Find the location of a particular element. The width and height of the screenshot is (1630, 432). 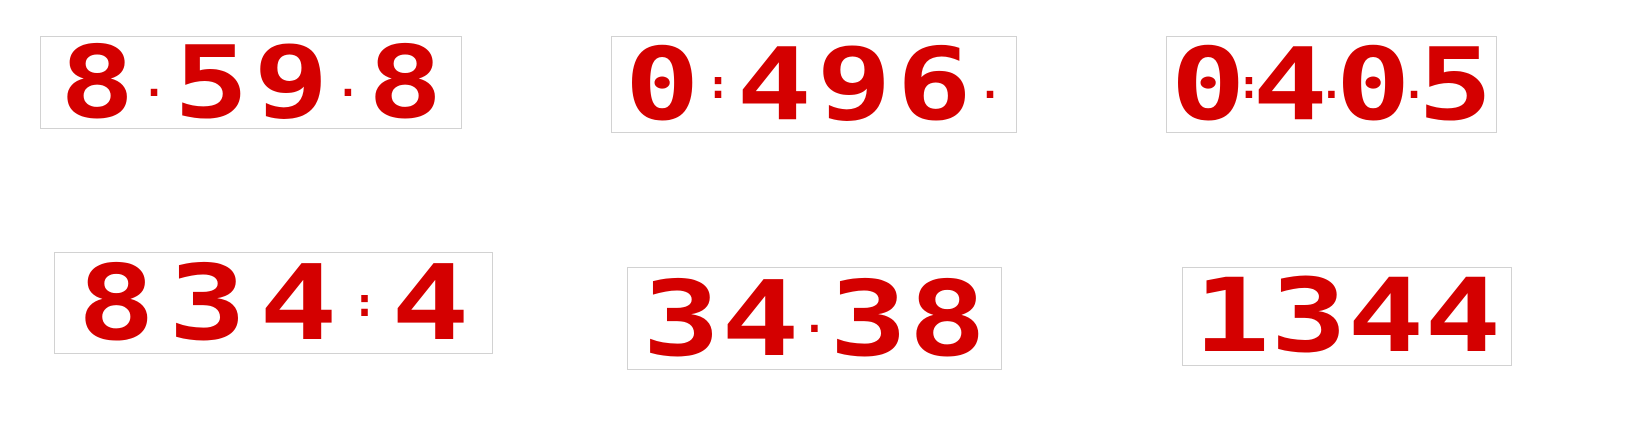

digit: 1 is located at coordinates (1231, 316).